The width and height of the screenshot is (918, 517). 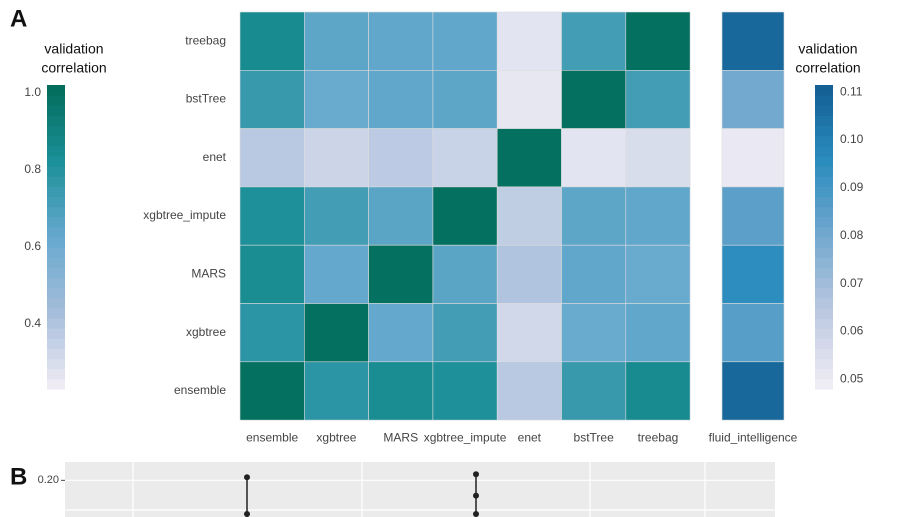 What do you see at coordinates (852, 235) in the screenshot?
I see `colorbar-tick-label: 0.08` at bounding box center [852, 235].